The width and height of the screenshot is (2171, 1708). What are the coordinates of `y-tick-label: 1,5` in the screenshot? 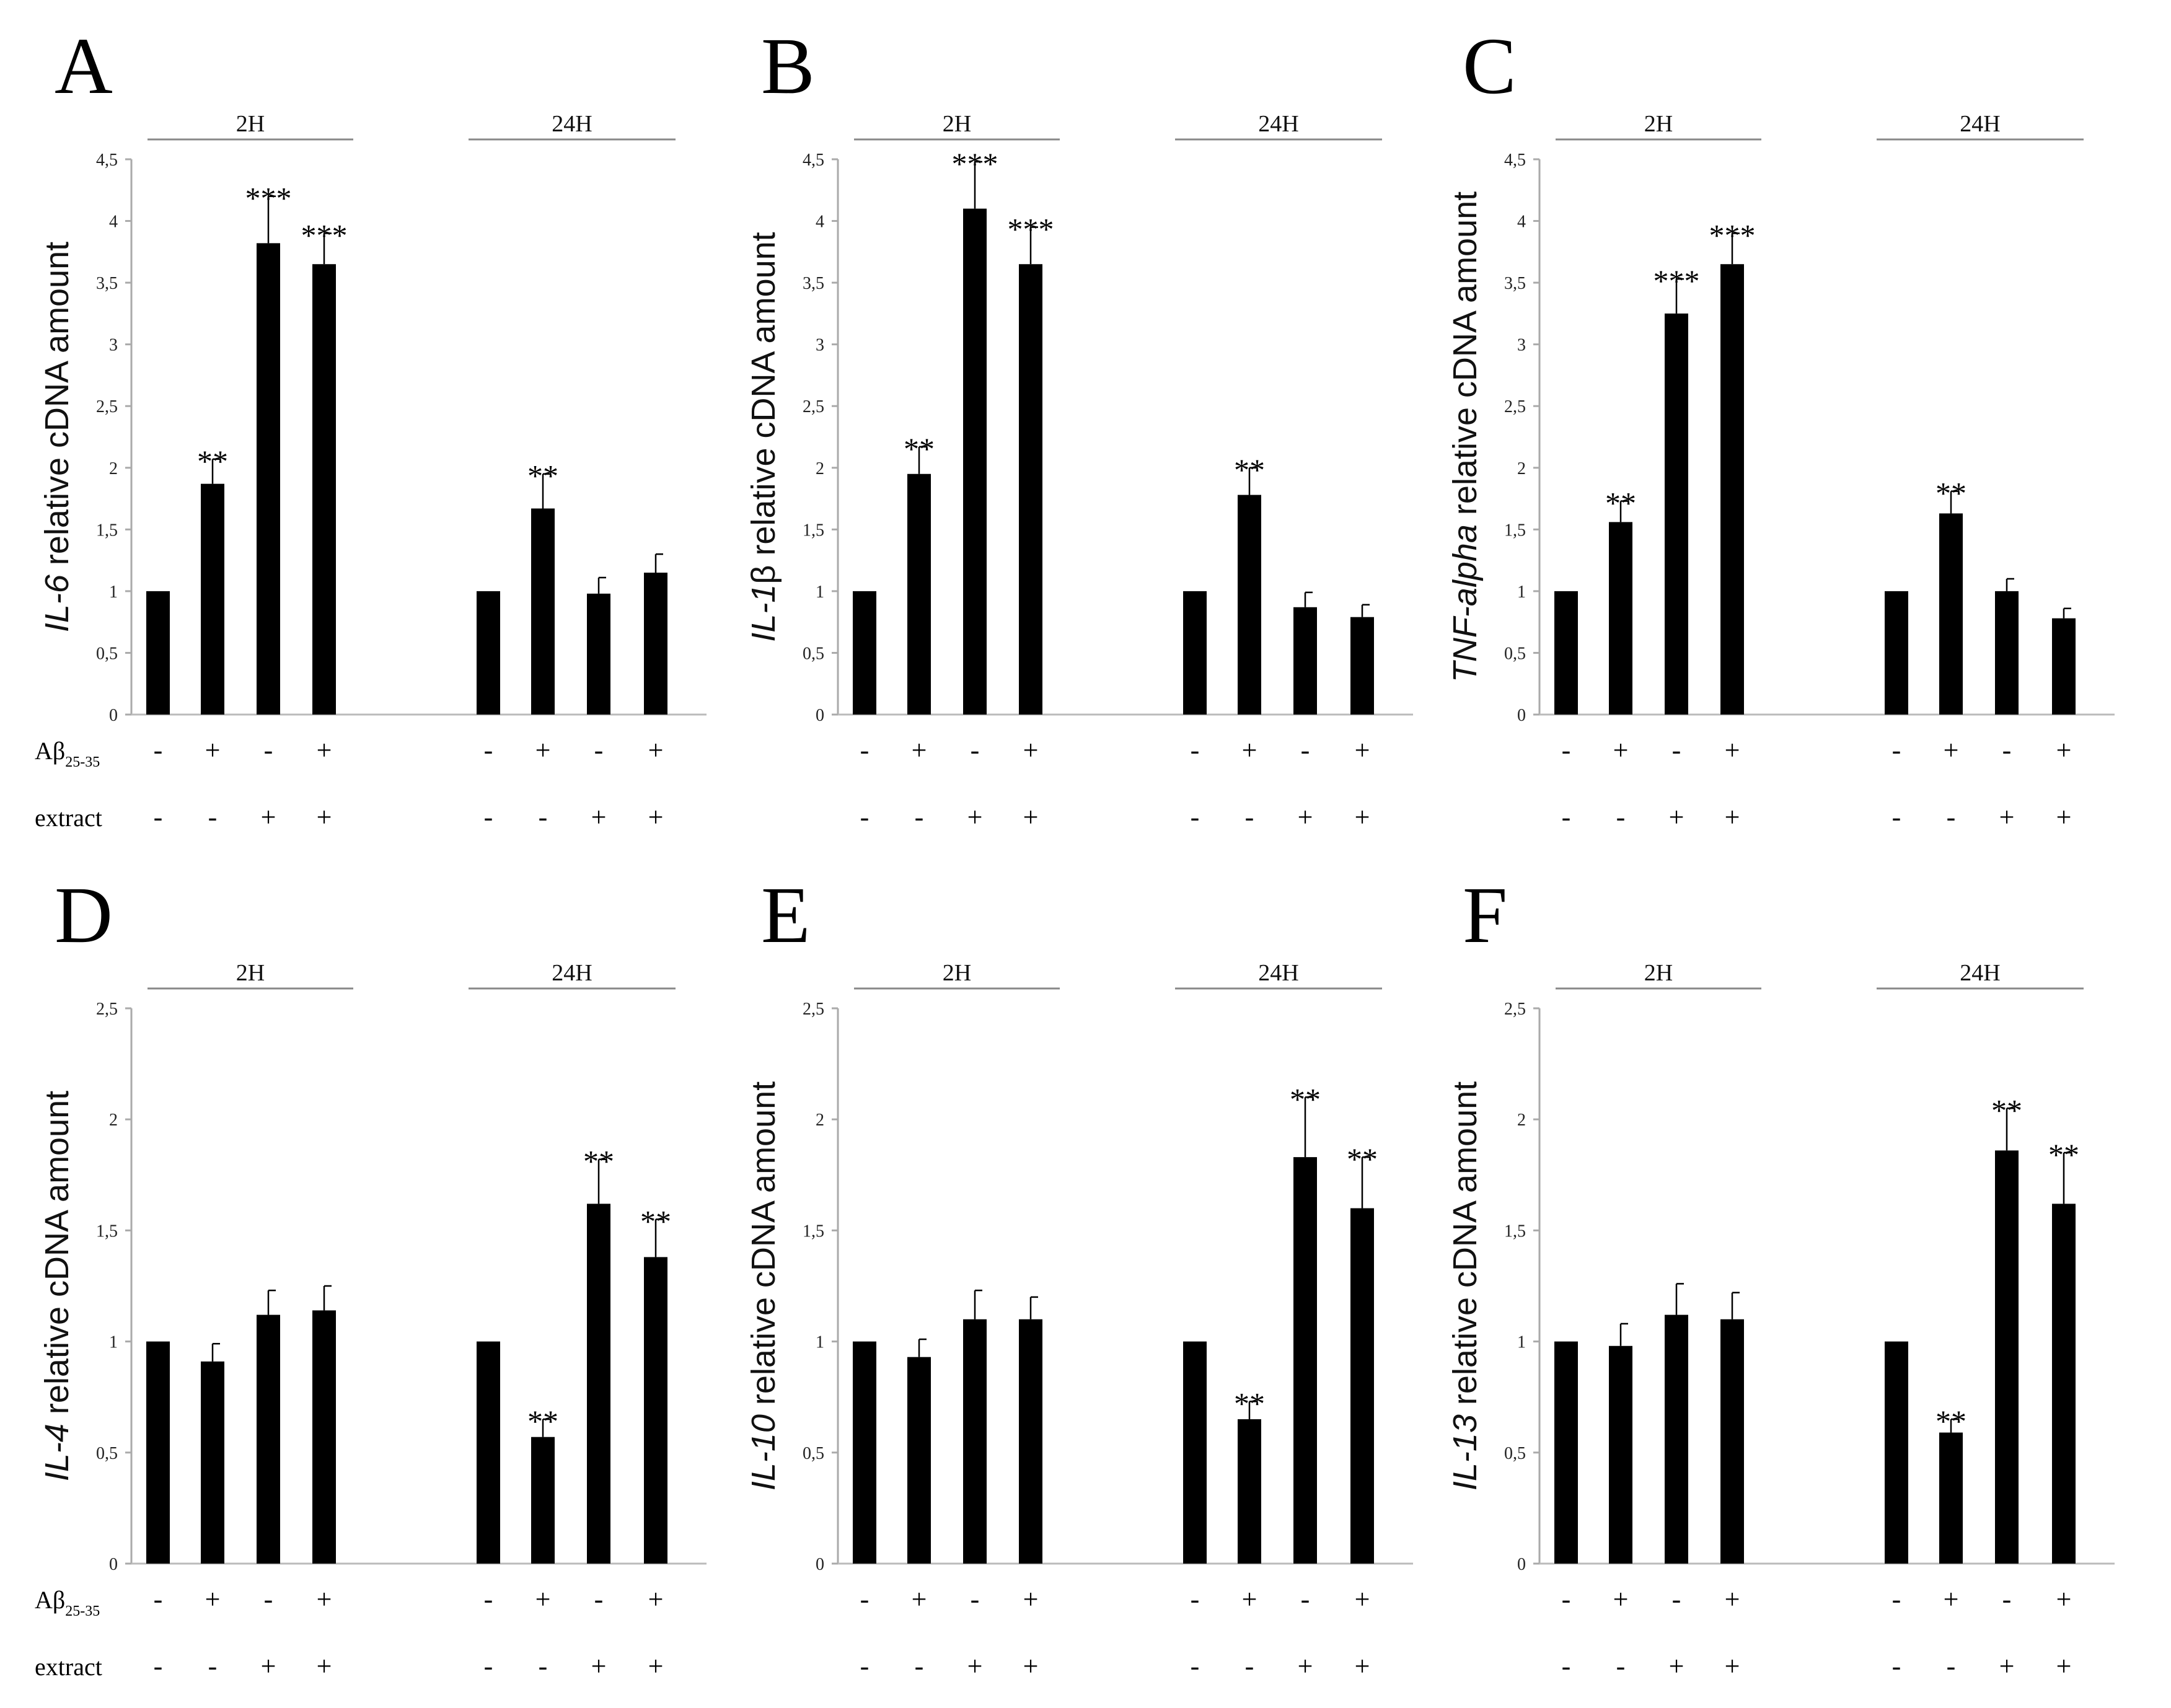 It's located at (813, 1231).